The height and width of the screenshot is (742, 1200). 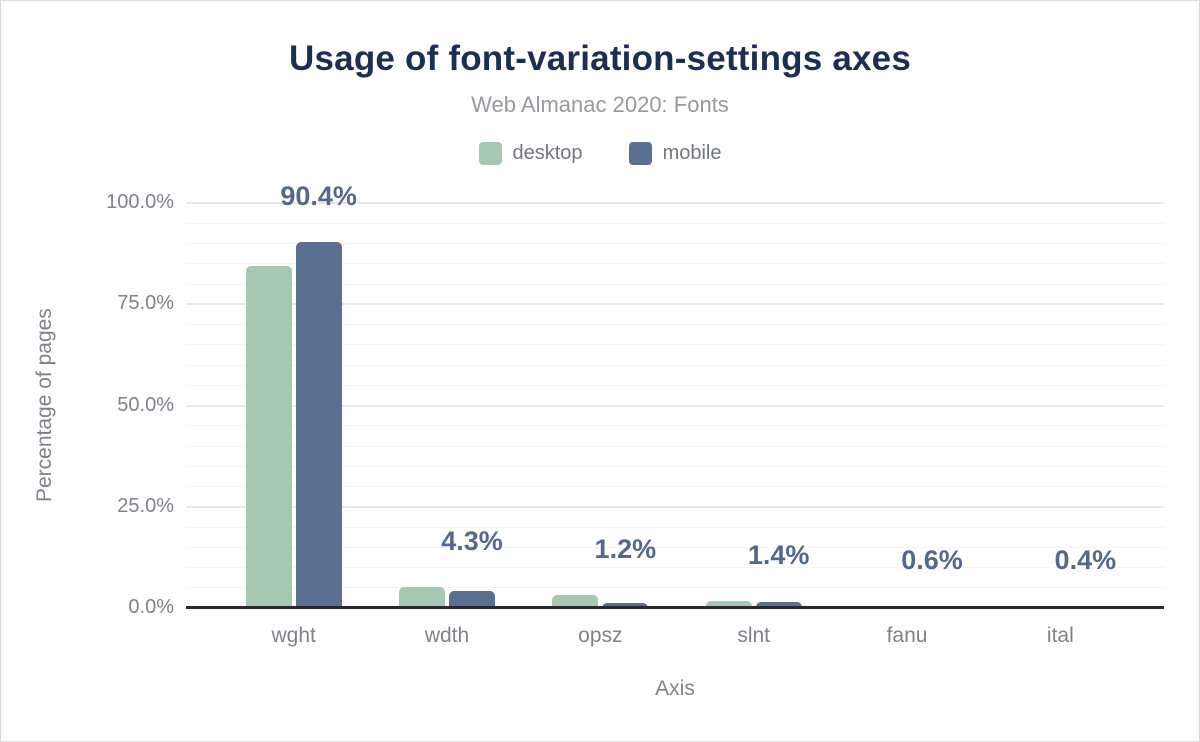 What do you see at coordinates (625, 549) in the screenshot?
I see `value-label-opsz: 1.2%` at bounding box center [625, 549].